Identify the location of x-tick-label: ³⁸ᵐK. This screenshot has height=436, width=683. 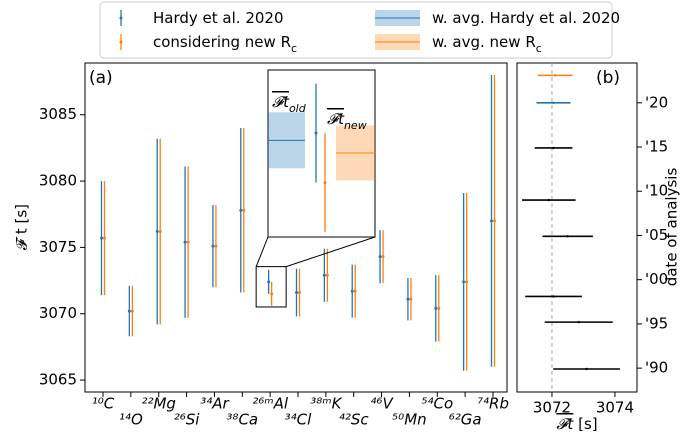
(326, 404).